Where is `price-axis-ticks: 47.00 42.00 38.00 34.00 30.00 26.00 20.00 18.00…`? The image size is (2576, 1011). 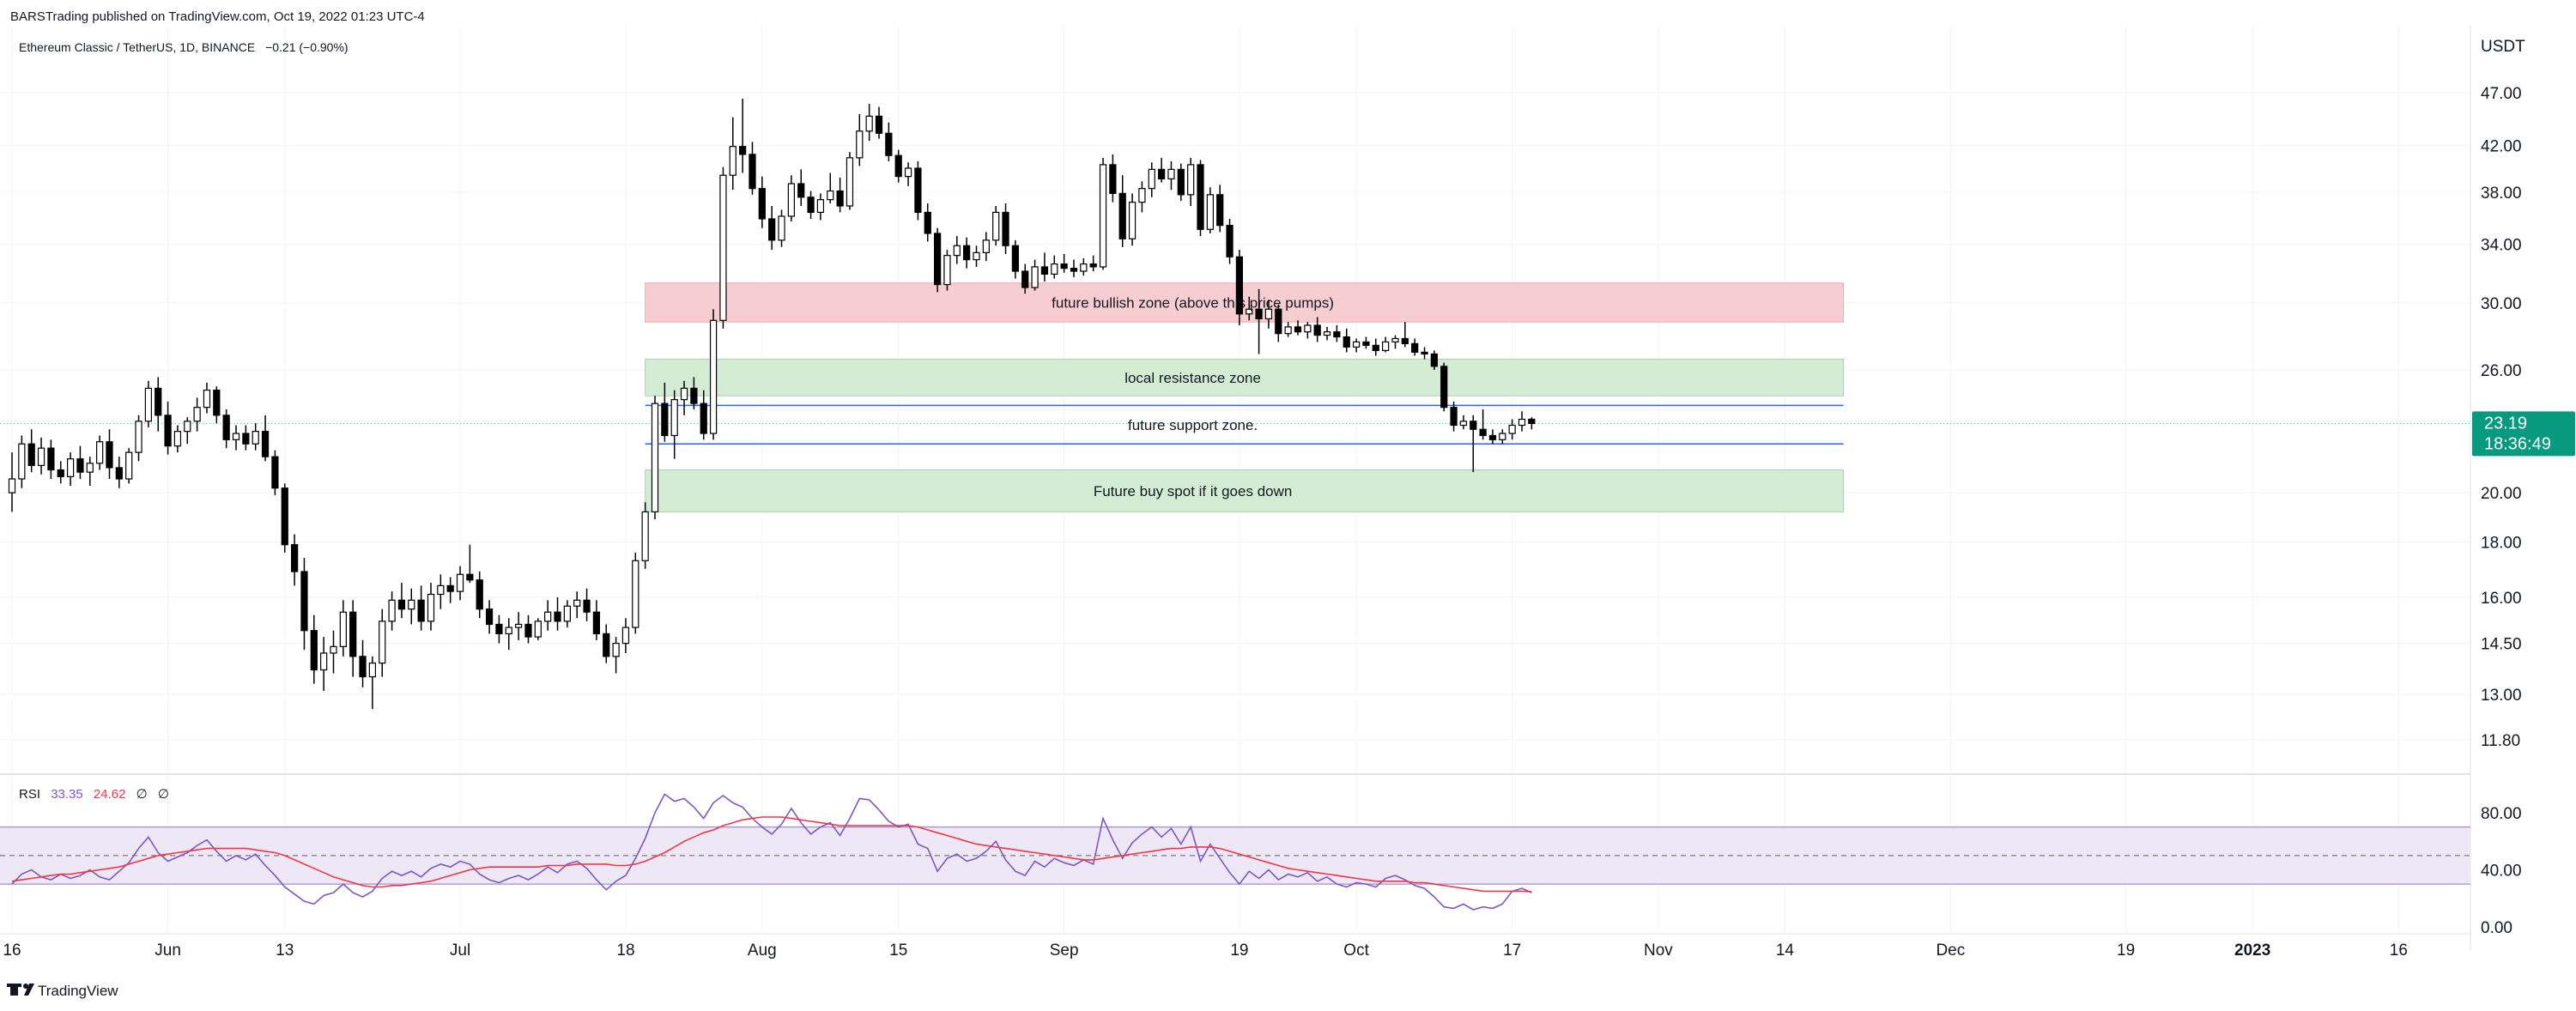 price-axis-ticks: 47.00 42.00 38.00 34.00 30.00 26.00 20.00 18.00… is located at coordinates (2501, 418).